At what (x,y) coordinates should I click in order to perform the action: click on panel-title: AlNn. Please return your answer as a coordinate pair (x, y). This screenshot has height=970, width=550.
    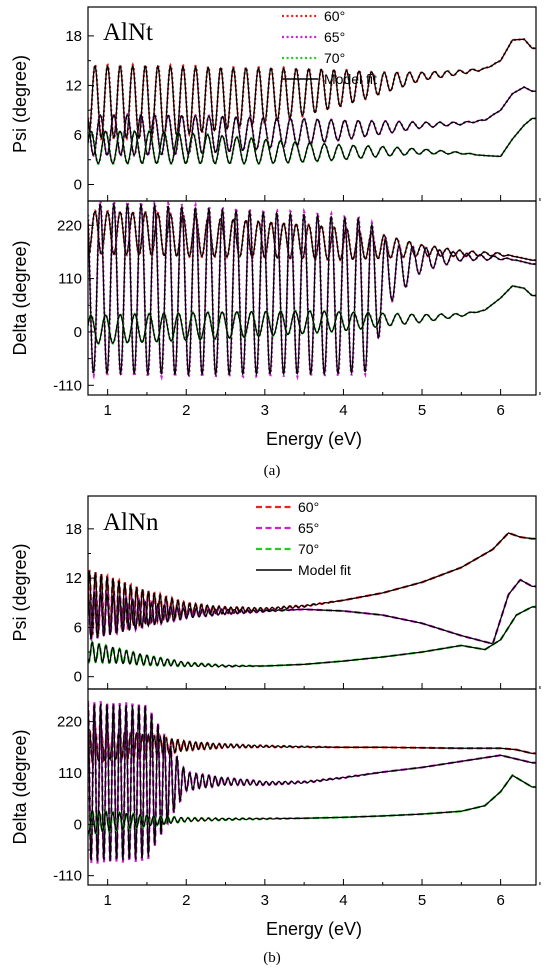
    Looking at the image, I should click on (131, 522).